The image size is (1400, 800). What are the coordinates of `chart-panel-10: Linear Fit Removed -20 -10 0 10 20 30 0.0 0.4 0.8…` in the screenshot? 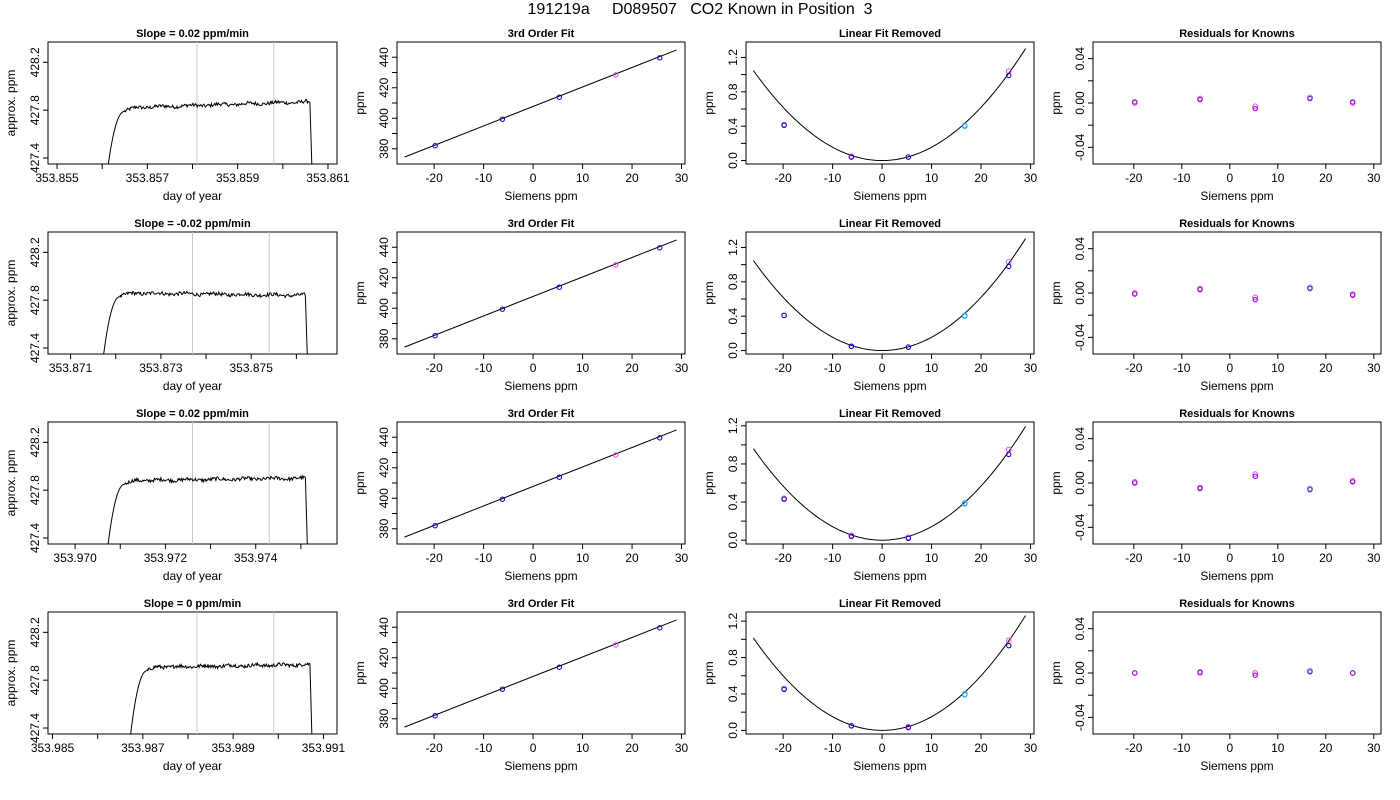 It's located at (870, 305).